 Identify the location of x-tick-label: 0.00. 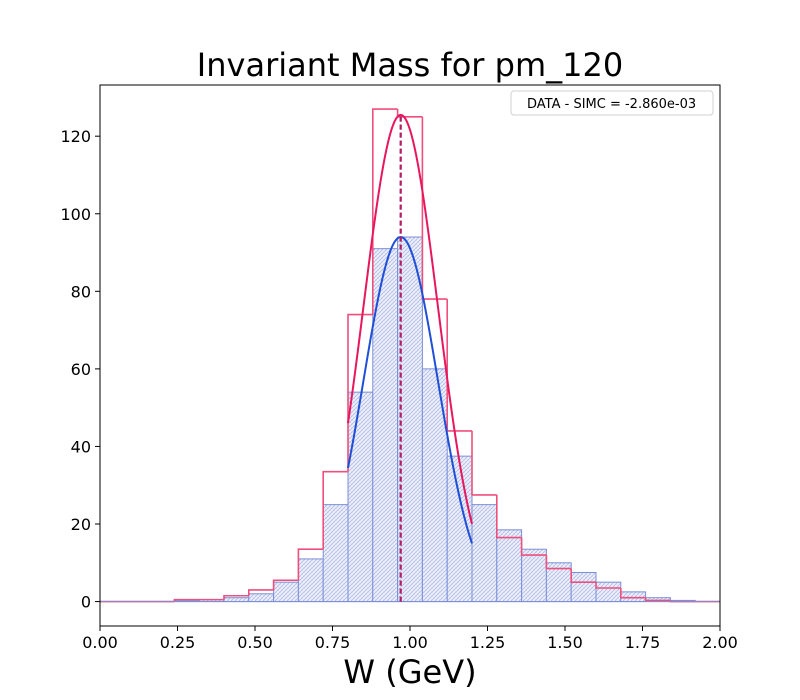
(100, 642).